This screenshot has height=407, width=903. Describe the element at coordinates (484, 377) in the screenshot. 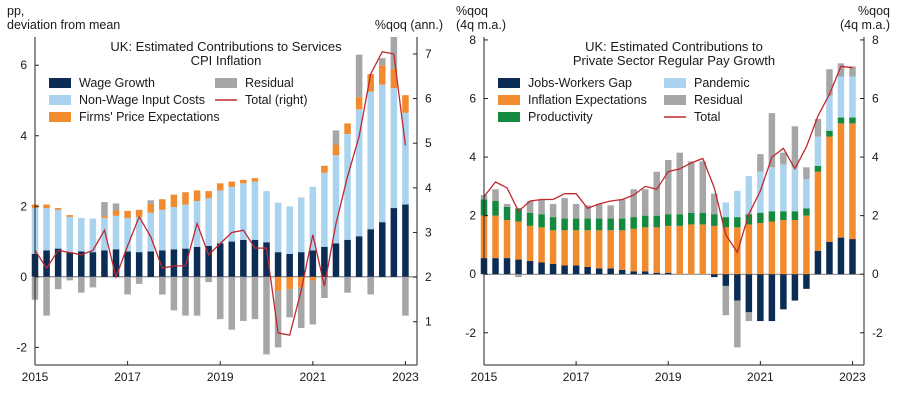

I see `chart-2-xtick-label-0: 2015` at that location.